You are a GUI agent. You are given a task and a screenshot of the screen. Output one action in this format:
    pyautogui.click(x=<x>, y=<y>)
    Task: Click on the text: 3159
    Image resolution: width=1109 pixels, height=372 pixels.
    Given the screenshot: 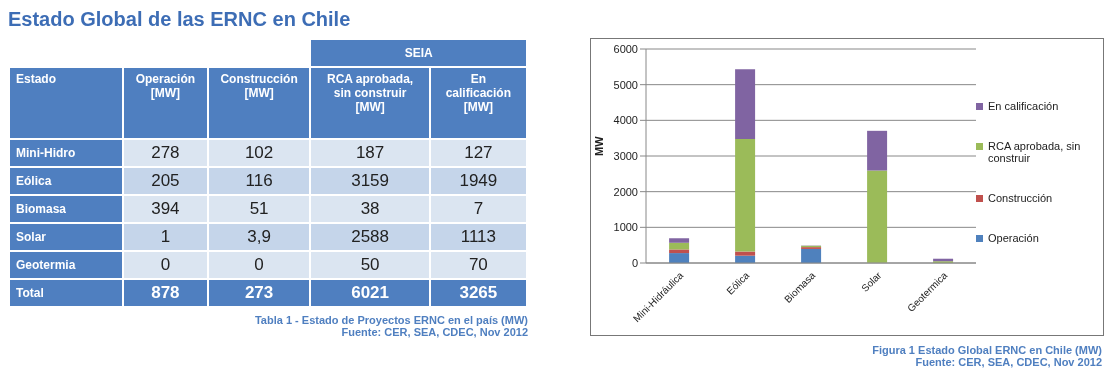 What is the action you would take?
    pyautogui.click(x=370, y=180)
    